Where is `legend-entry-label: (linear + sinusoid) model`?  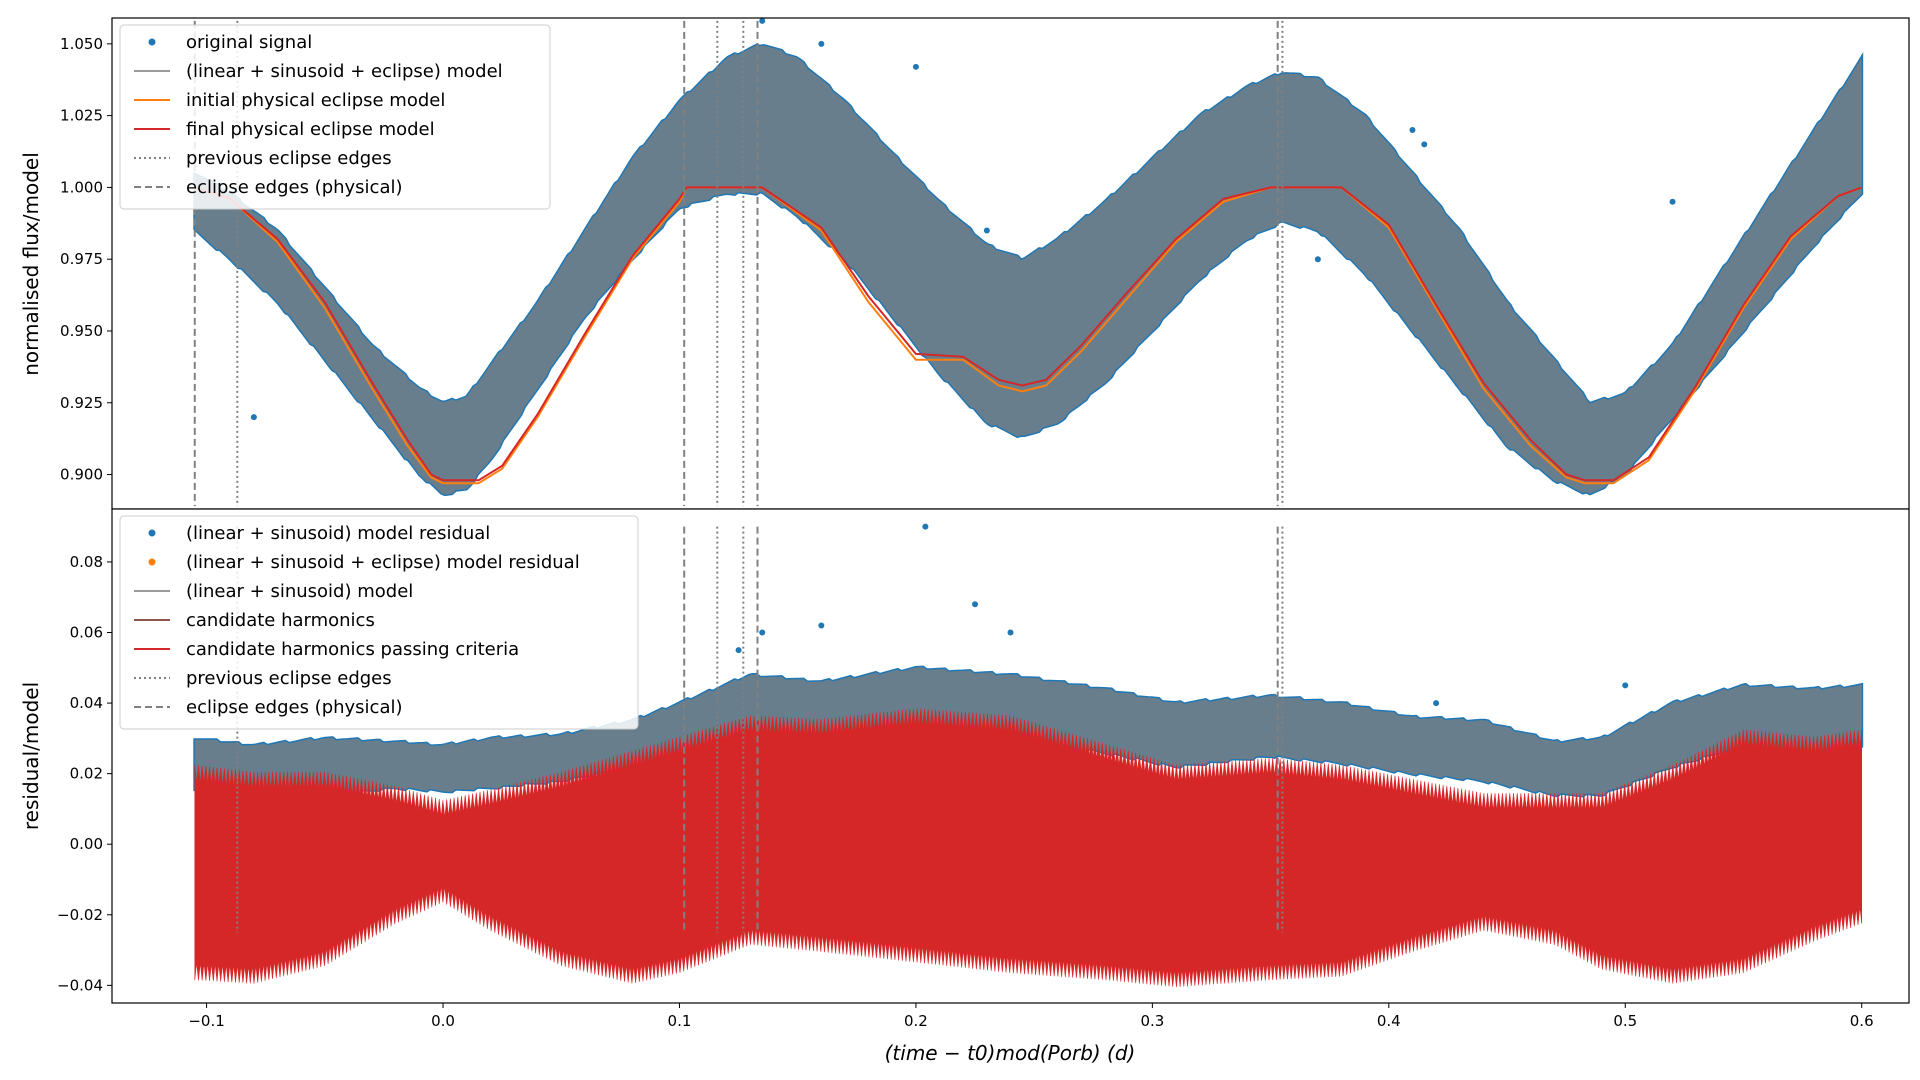 legend-entry-label: (linear + sinusoid) model is located at coordinates (299, 591).